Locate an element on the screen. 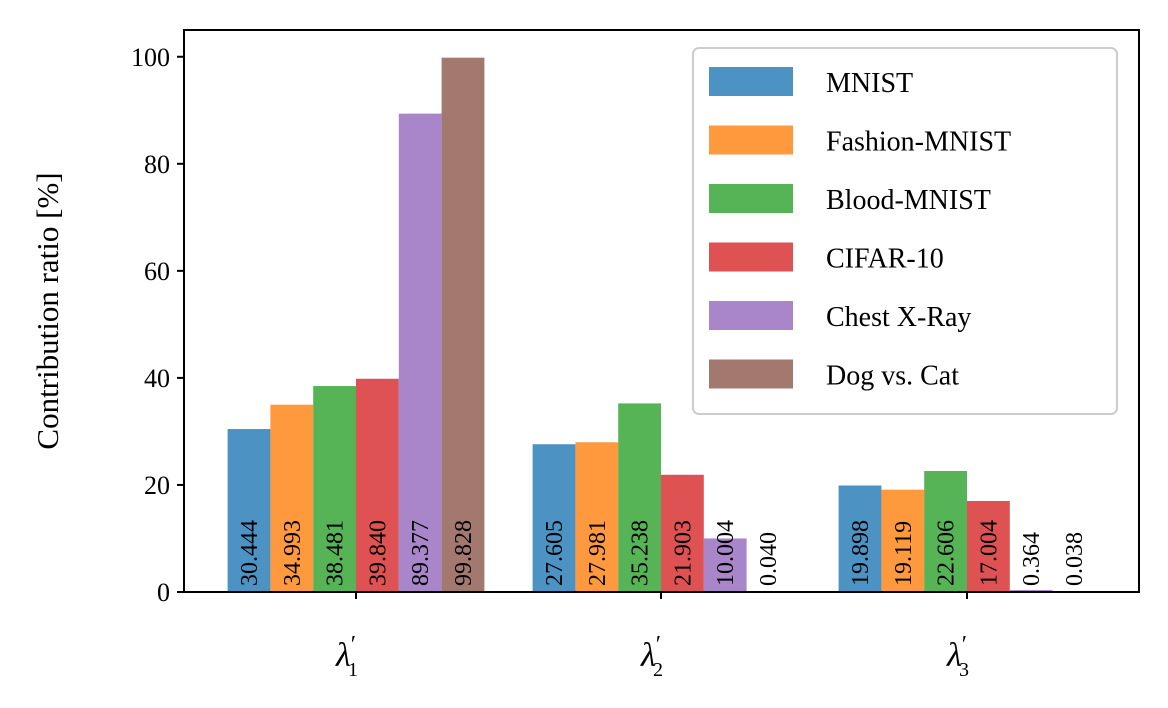 The image size is (1168, 708). x-tick-label: λ′ 3 is located at coordinates (957, 656).